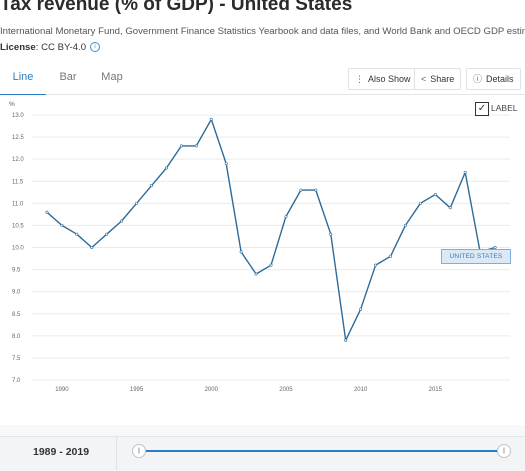  I want to click on y-tick-label: 11.0, so click(18, 204).